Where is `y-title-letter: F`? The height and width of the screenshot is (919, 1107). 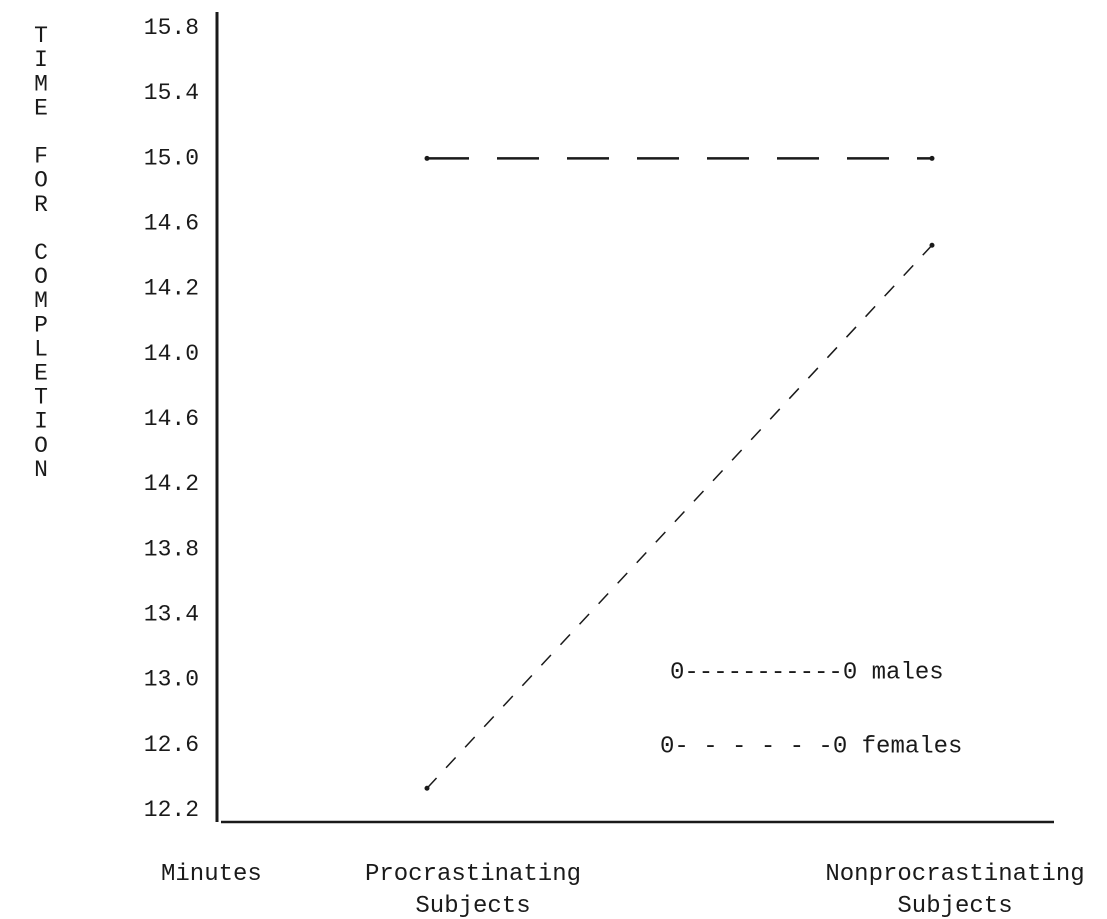
y-title-letter: F is located at coordinates (41, 157).